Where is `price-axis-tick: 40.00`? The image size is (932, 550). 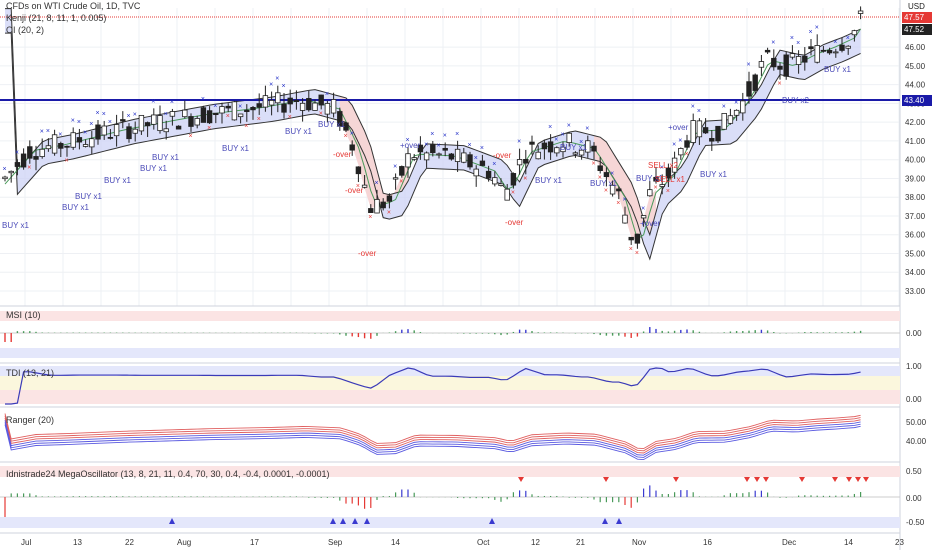
price-axis-tick: 40.00 is located at coordinates (915, 160).